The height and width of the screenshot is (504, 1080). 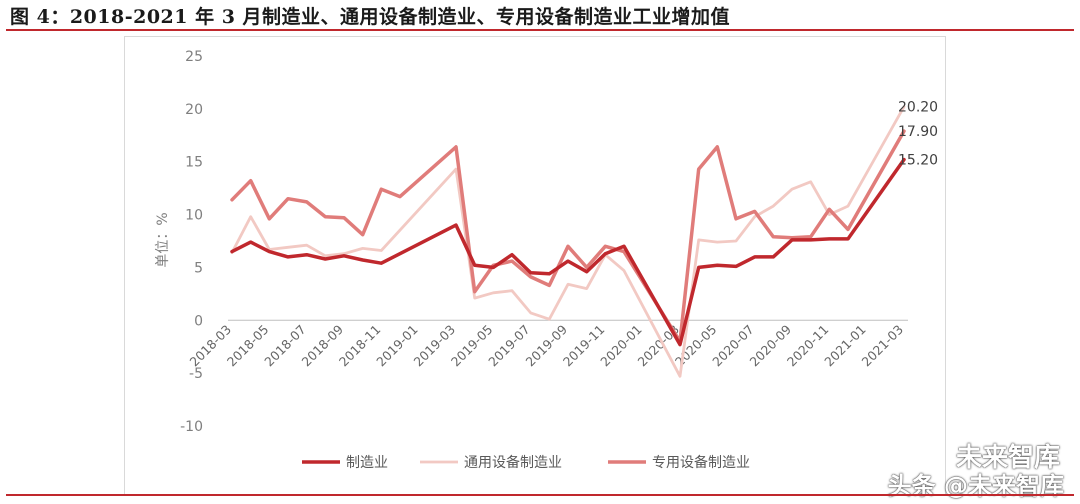 I want to click on y-tick-label: 15, so click(x=194, y=163).